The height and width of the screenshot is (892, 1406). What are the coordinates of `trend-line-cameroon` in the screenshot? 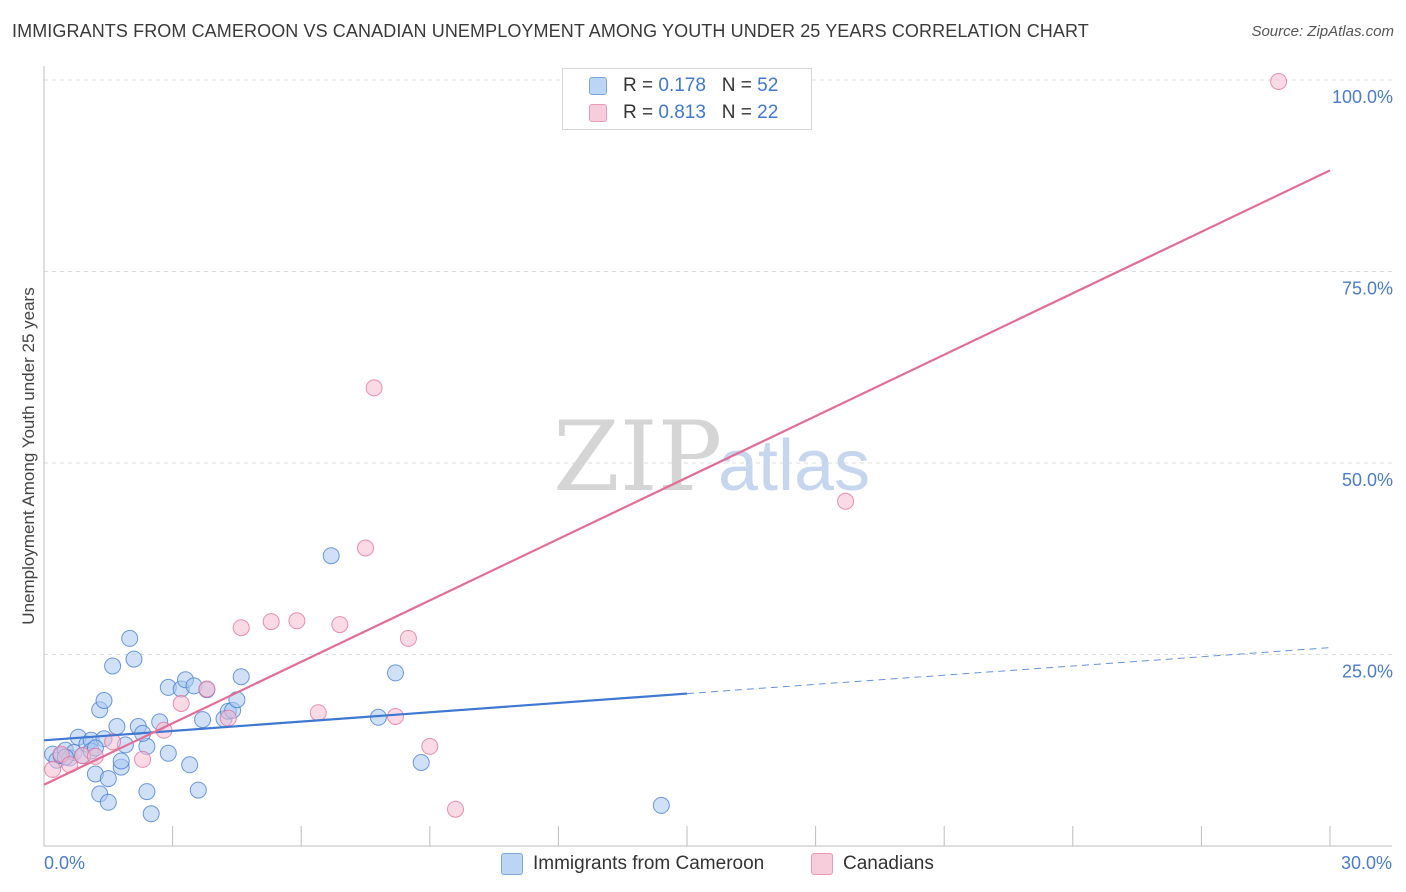 It's located at (365, 717).